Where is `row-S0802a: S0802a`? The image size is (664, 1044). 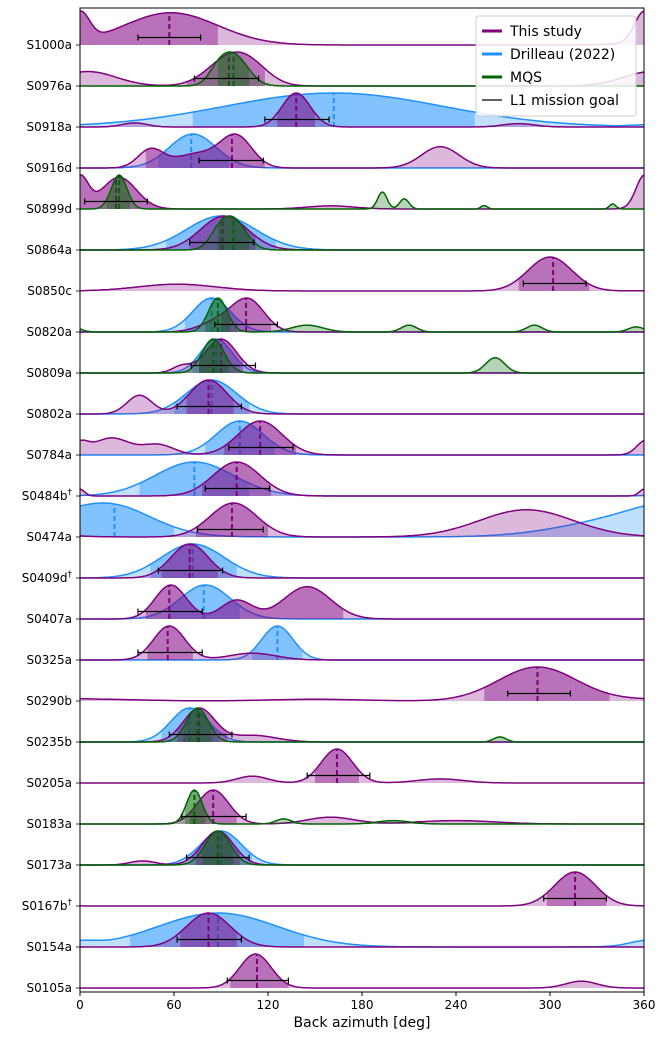 row-S0802a: S0802a is located at coordinates (335, 400).